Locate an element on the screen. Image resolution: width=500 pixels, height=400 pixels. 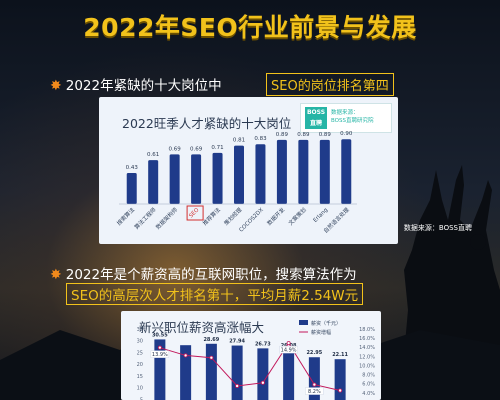
legend-bar-swatch is located at coordinates (303, 322).